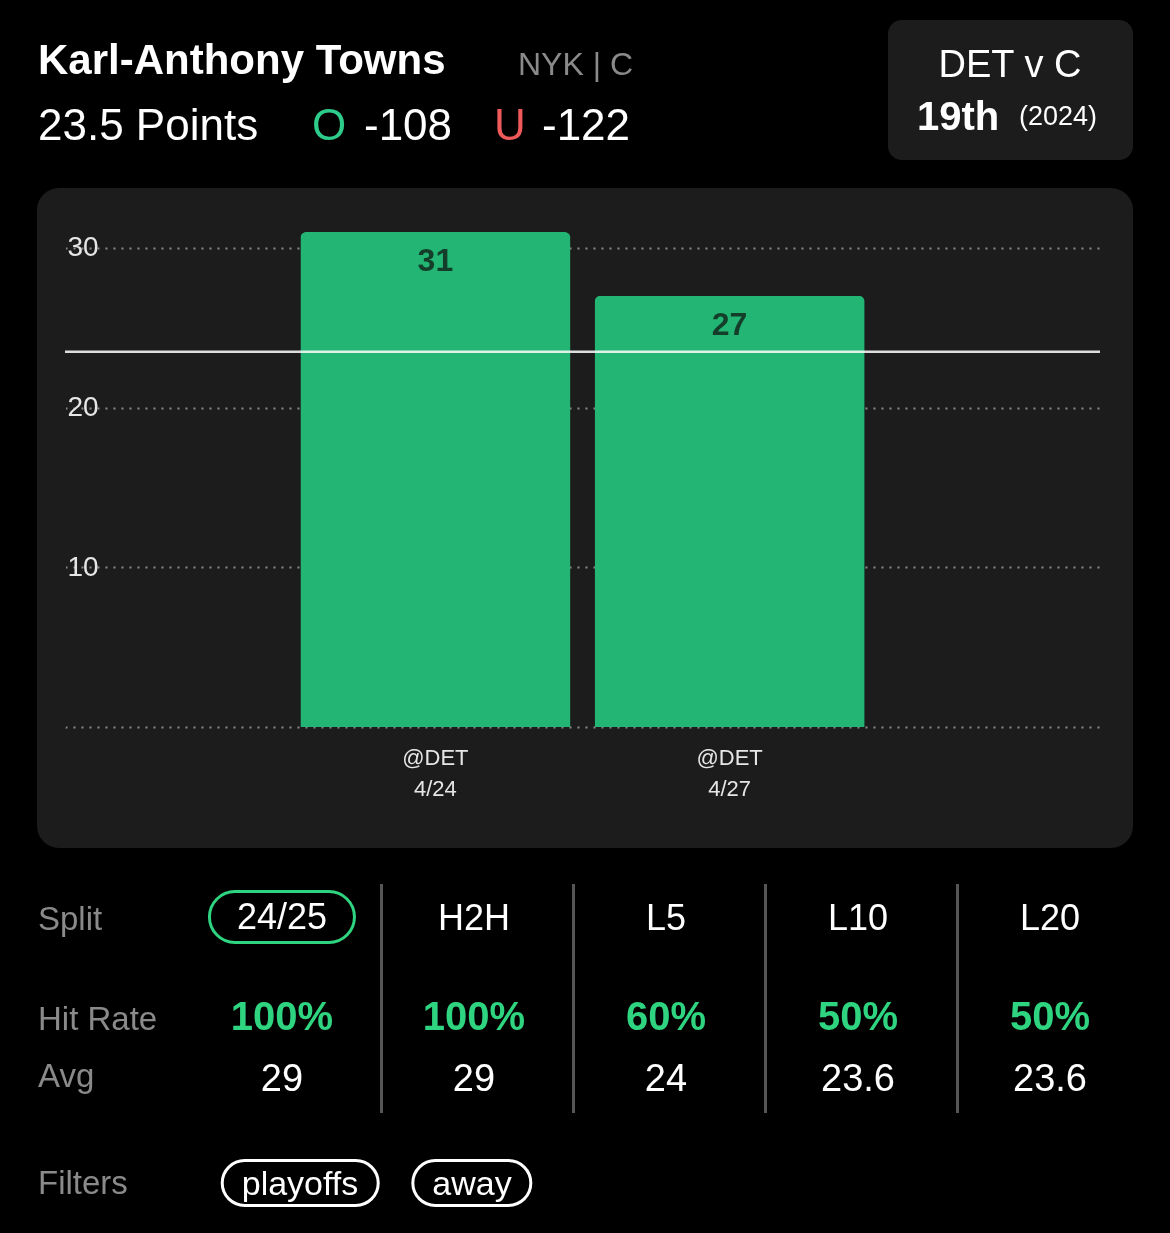 This screenshot has width=1170, height=1233. Describe the element at coordinates (435, 259) in the screenshot. I see `data-label: 31` at that location.